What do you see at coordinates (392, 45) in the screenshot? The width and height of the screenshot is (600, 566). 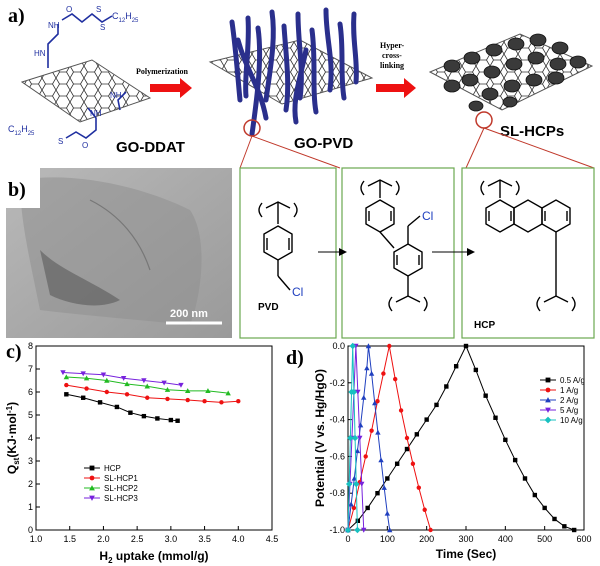 I see `arrow2-label-1: Hyper-` at bounding box center [392, 45].